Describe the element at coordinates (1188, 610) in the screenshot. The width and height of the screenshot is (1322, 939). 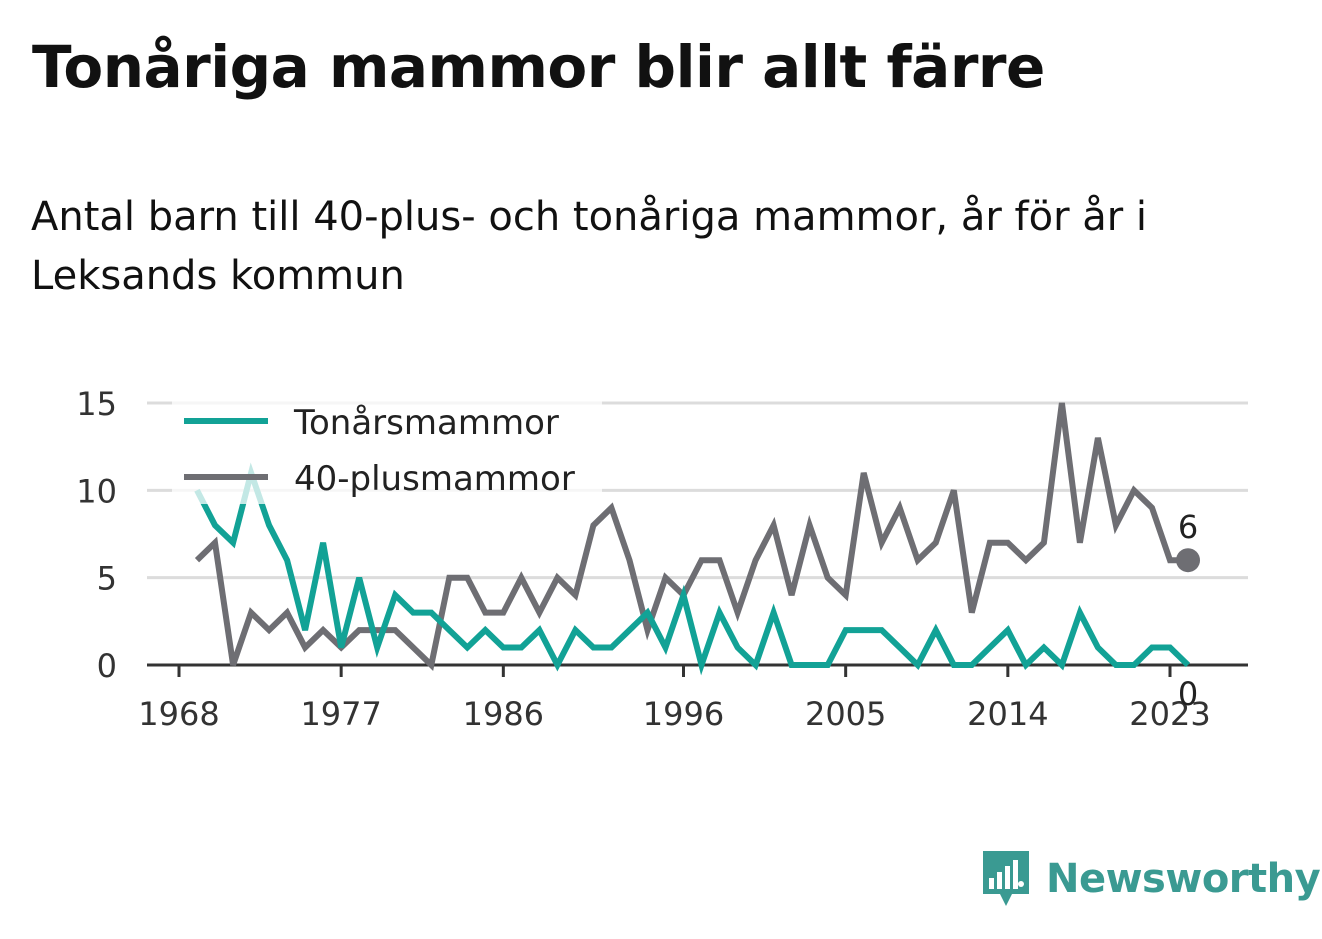
I see `end-labels: 60` at that location.